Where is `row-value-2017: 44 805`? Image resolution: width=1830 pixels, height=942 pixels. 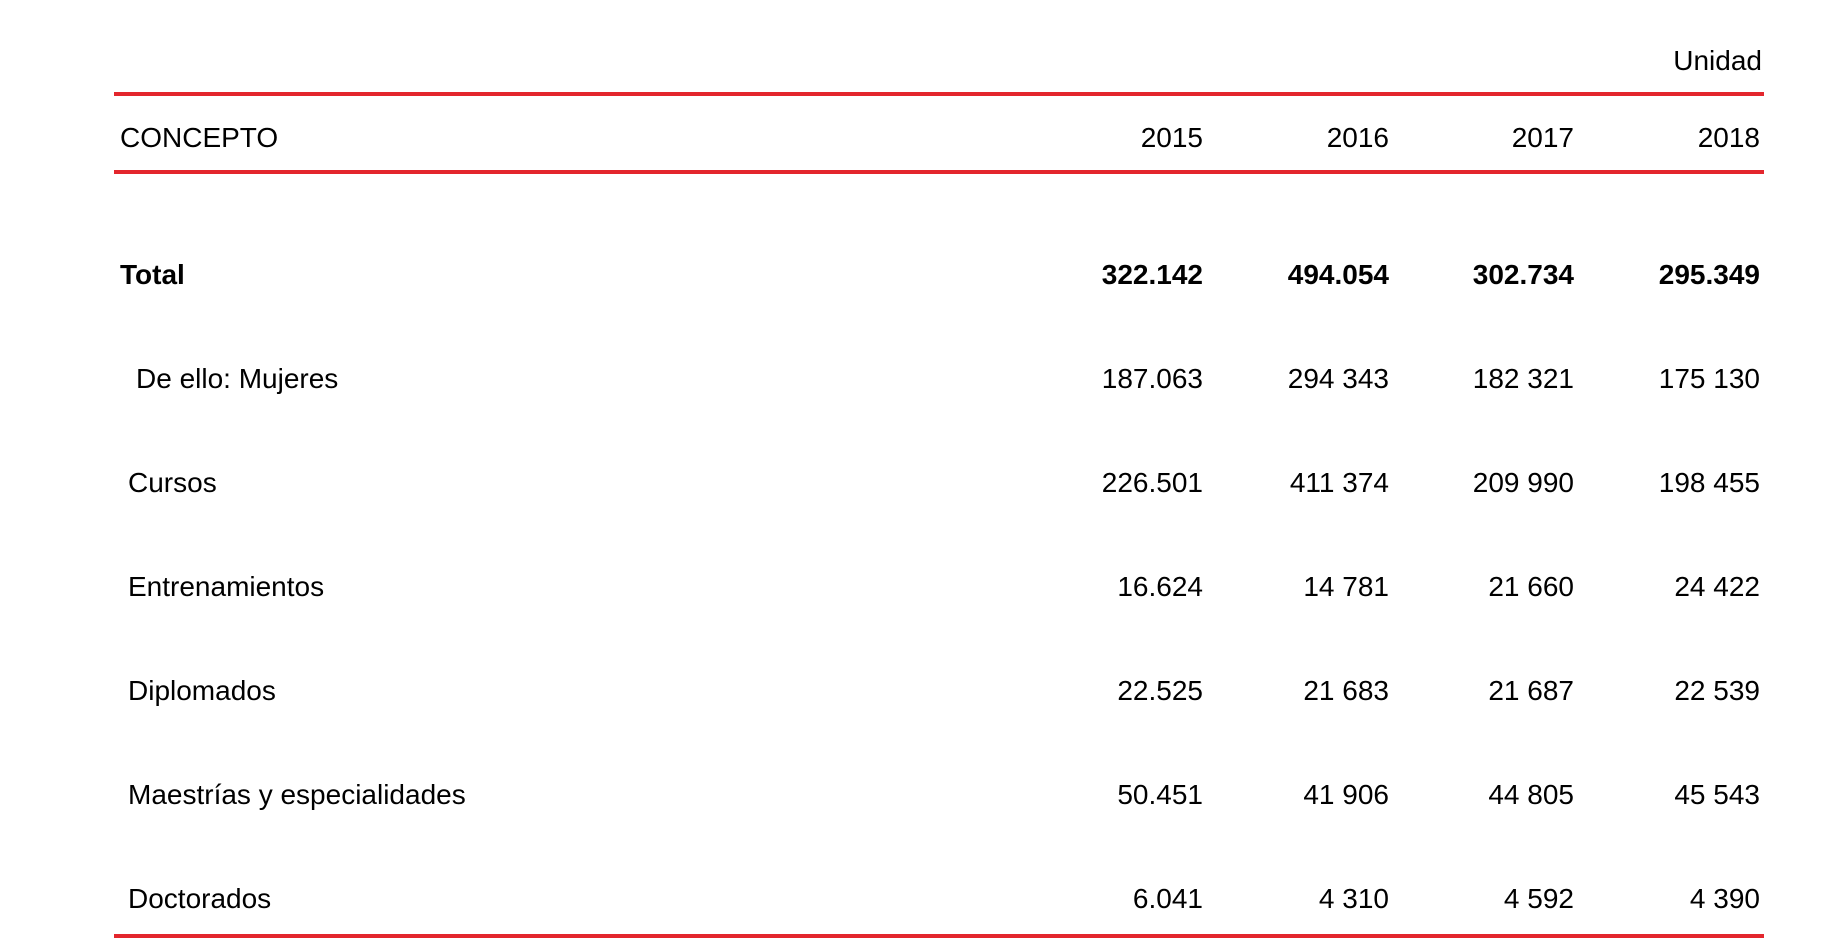 row-value-2017: 44 805 is located at coordinates (1531, 794).